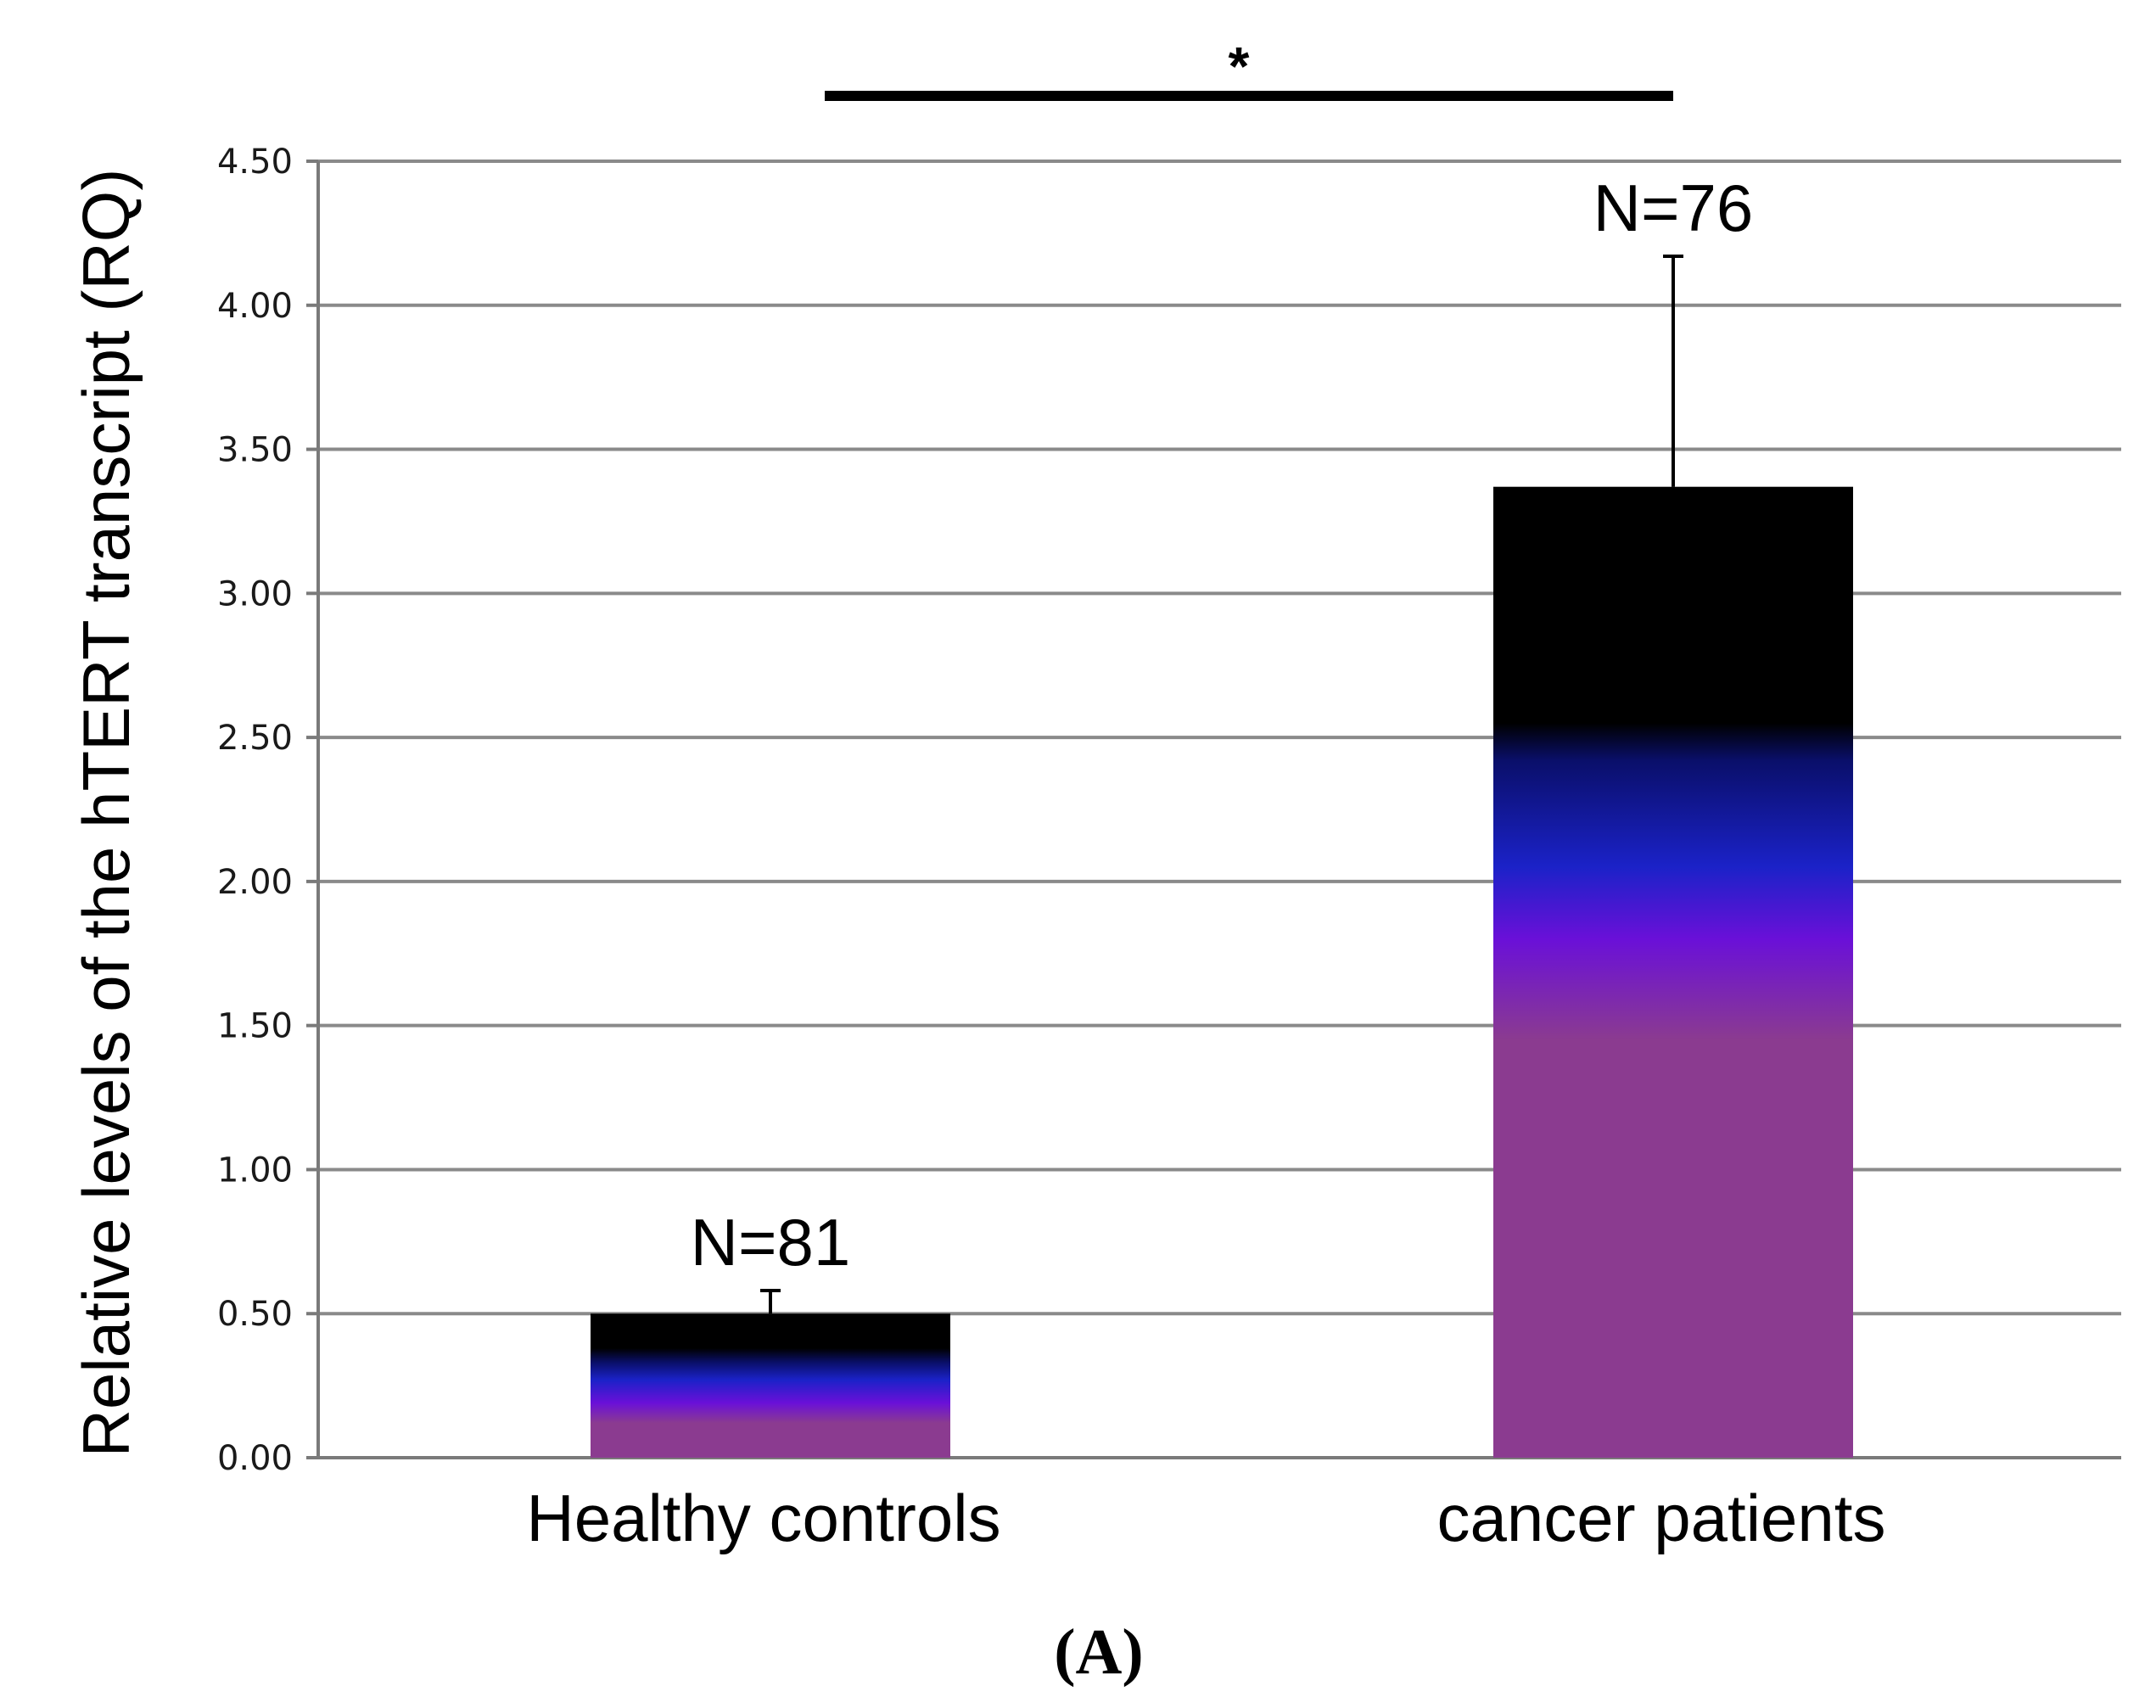 The height and width of the screenshot is (1708, 2156). What do you see at coordinates (763, 1518) in the screenshot?
I see `category-label: Healthy controls` at bounding box center [763, 1518].